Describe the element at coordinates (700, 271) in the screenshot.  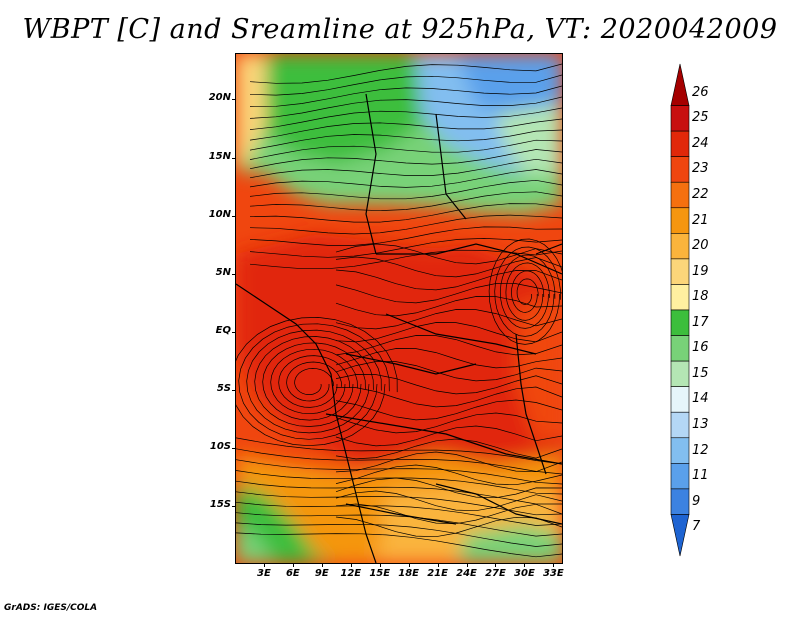
I see `colorbar-label: 19` at that location.